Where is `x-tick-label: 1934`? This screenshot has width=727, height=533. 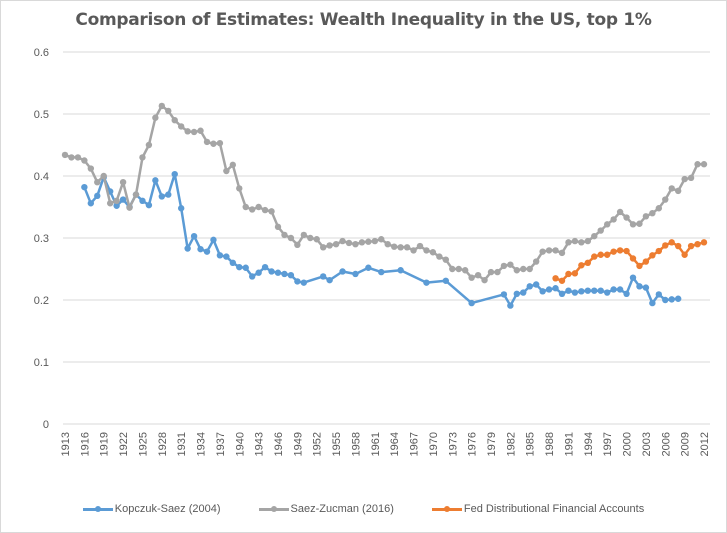
x-tick-label: 1934 is located at coordinates (202, 444).